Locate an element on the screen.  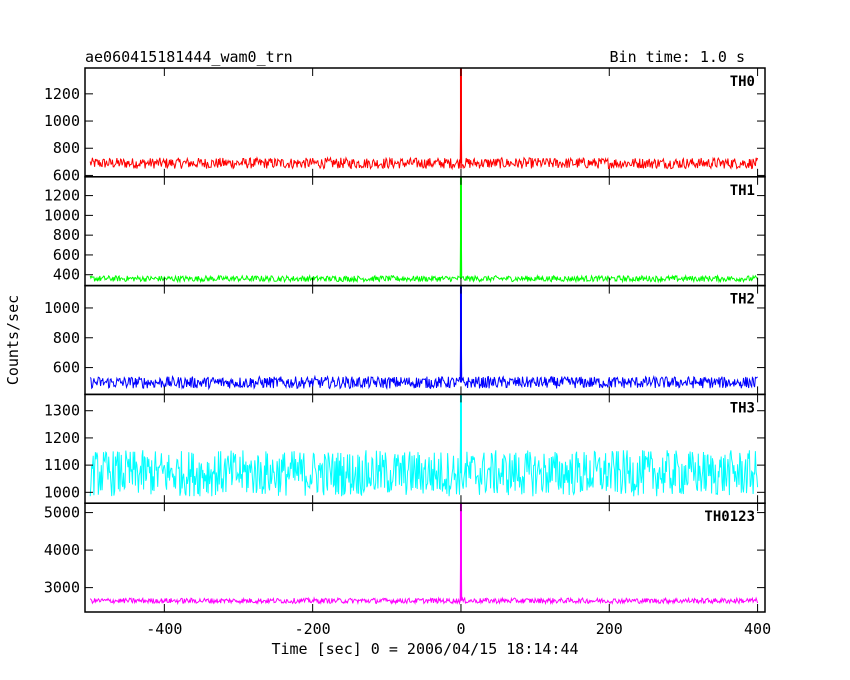
panel-label-th2: TH2 is located at coordinates (742, 300).